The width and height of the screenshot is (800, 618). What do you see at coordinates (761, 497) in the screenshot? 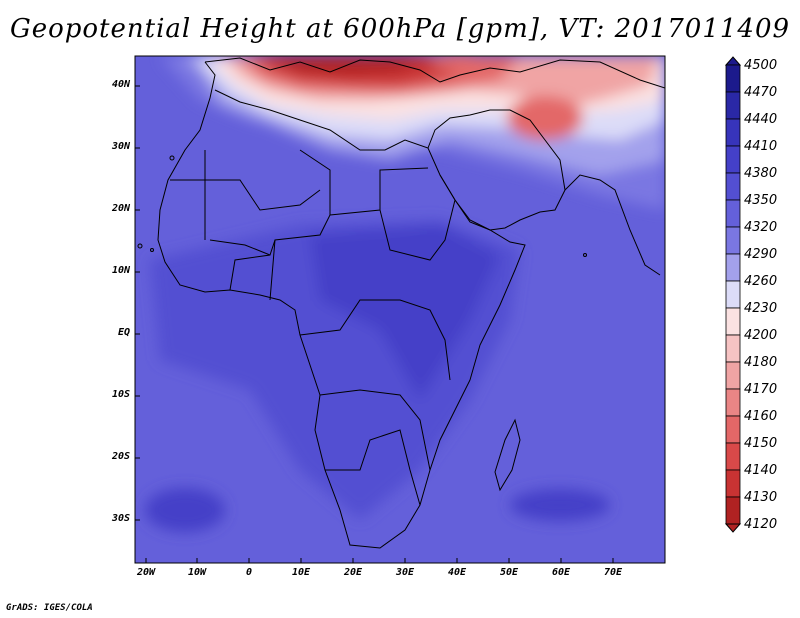
I see `colorbar-label: 4130` at bounding box center [761, 497].